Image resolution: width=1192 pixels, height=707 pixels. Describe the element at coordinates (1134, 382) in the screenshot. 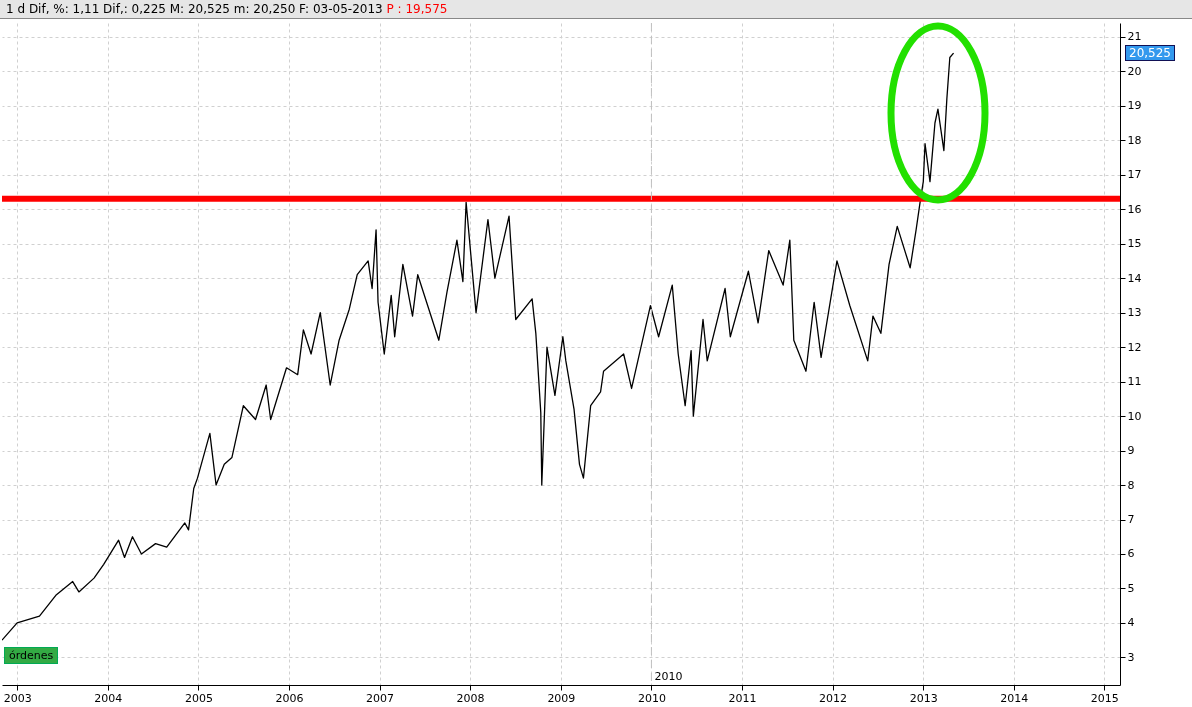

I see `y-tick-label: 11` at that location.